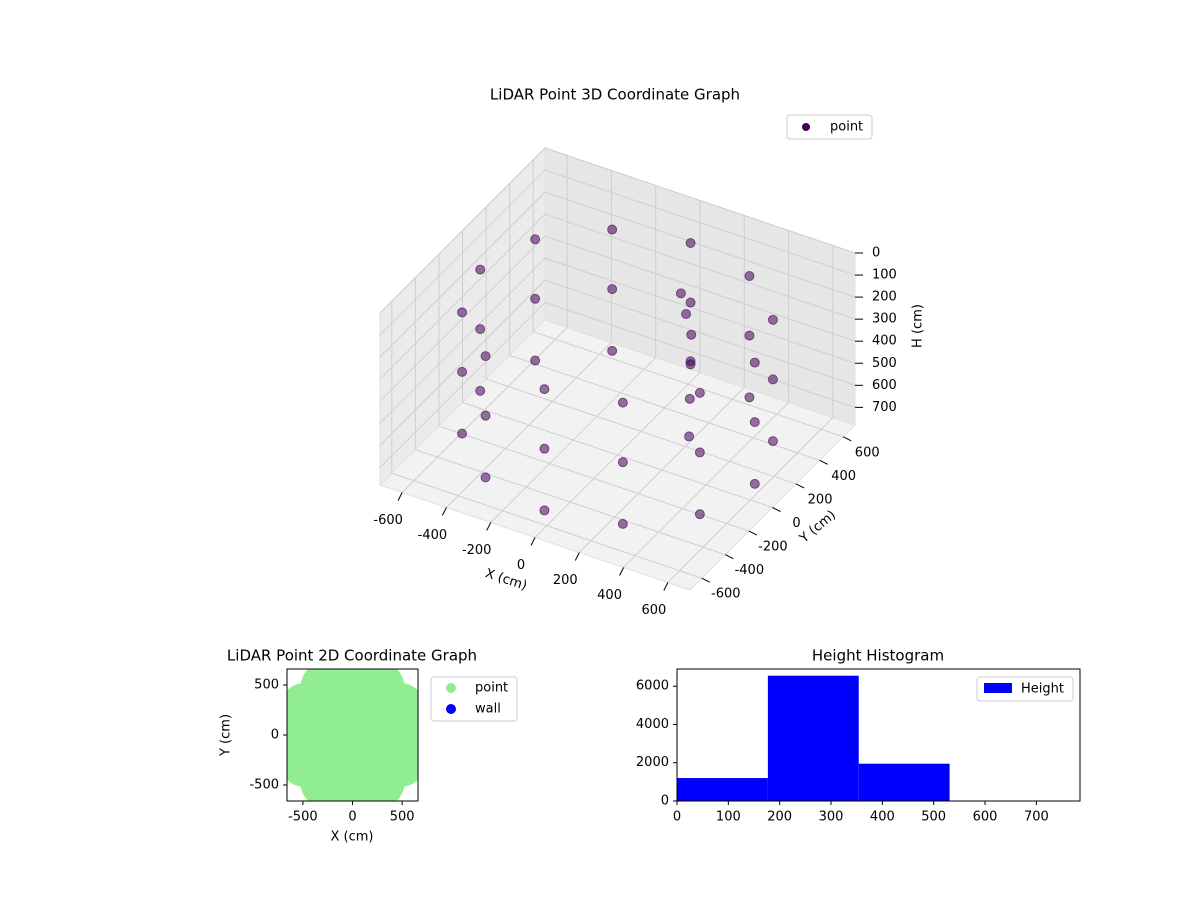 The height and width of the screenshot is (900, 1200). Describe the element at coordinates (352, 656) in the screenshot. I see `chart-title: LiDAR Point 2D Coordinate Graph` at that location.